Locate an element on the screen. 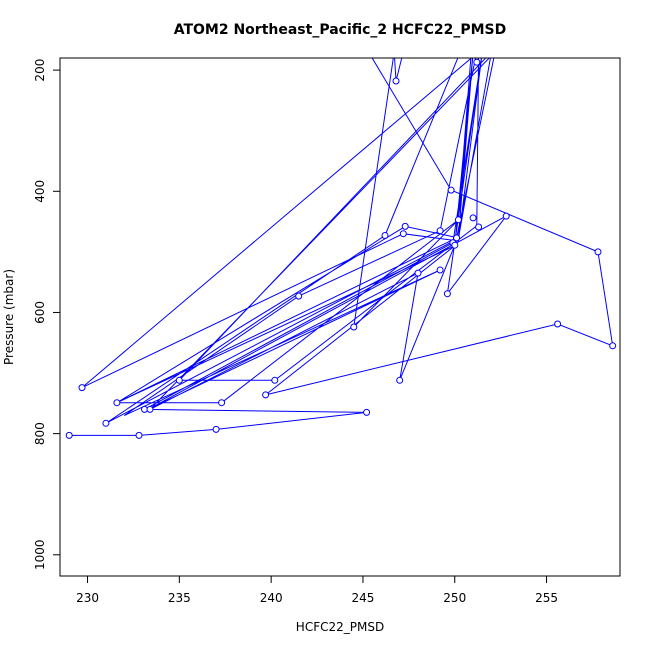  y-axis-label: Pressure (mbar) is located at coordinates (9, 317).